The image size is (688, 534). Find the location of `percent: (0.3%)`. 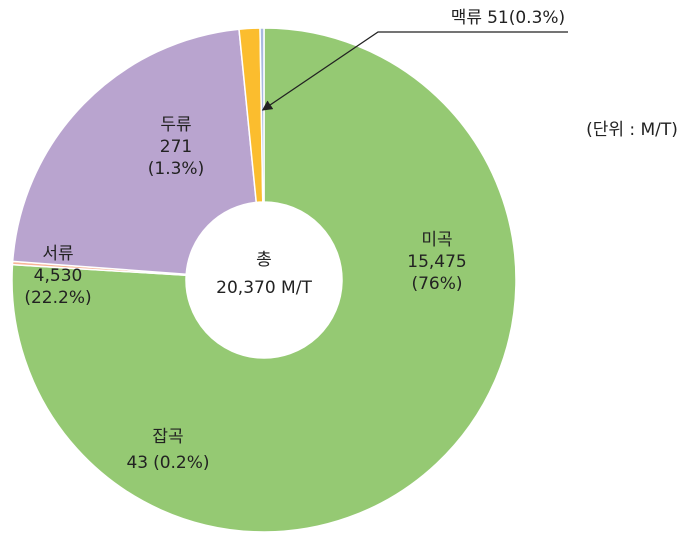

percent: (0.3%) is located at coordinates (537, 18).